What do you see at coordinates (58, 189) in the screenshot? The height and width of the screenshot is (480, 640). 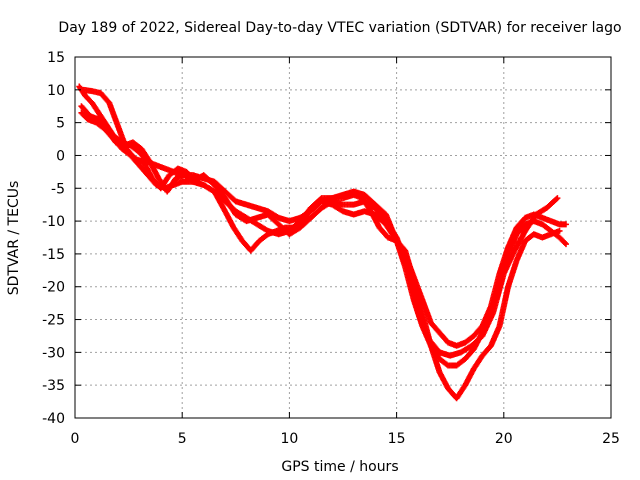 I see `y-tick-label: -5` at bounding box center [58, 189].